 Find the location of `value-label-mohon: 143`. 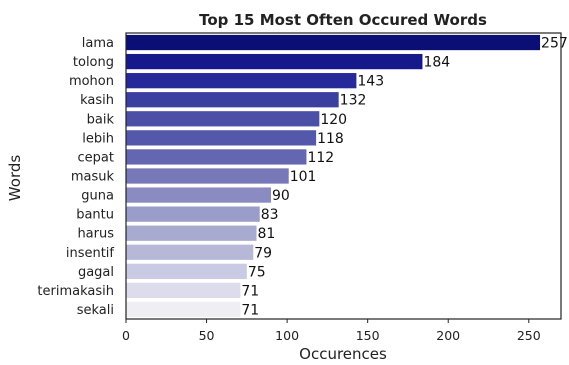

value-label-mohon: 143 is located at coordinates (370, 82).